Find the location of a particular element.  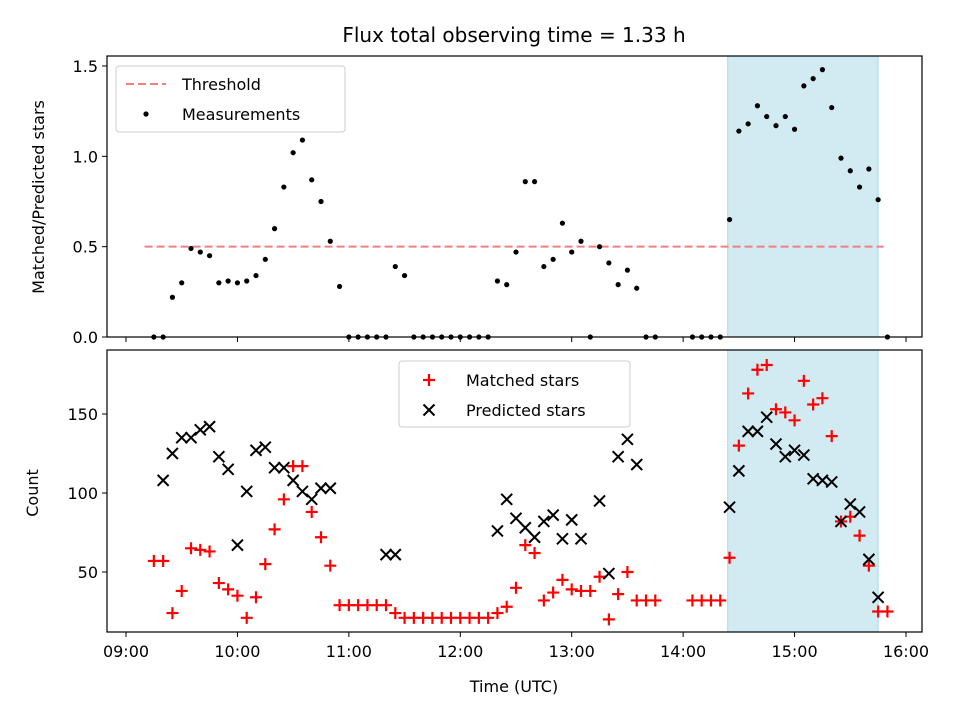

x-tick-label: 12:00 is located at coordinates (460, 651).